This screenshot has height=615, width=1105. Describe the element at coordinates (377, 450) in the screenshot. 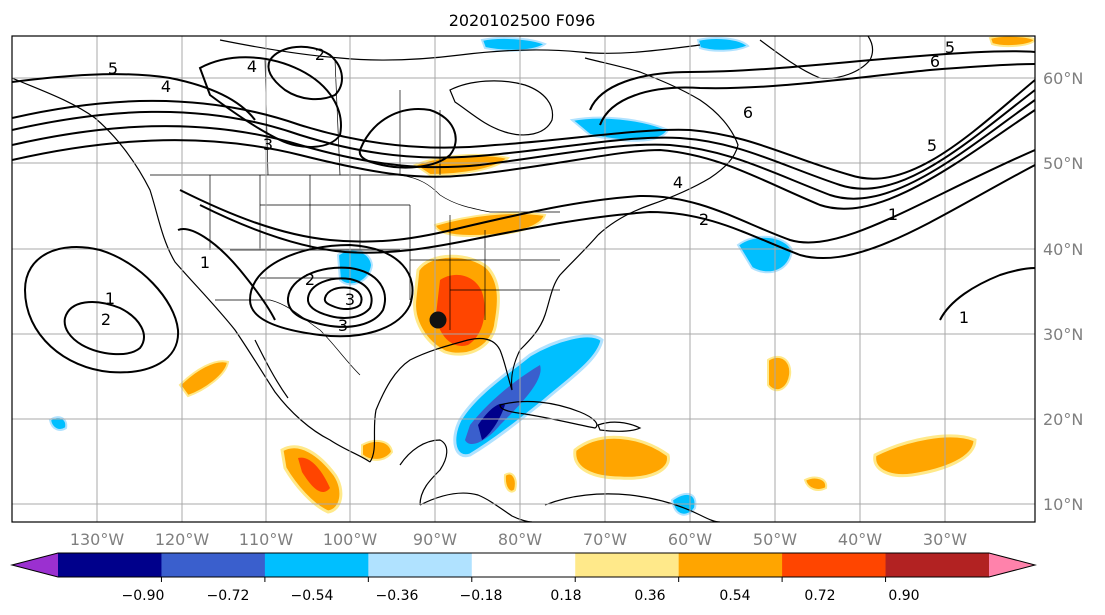

I see `shading-warm-mexico` at that location.